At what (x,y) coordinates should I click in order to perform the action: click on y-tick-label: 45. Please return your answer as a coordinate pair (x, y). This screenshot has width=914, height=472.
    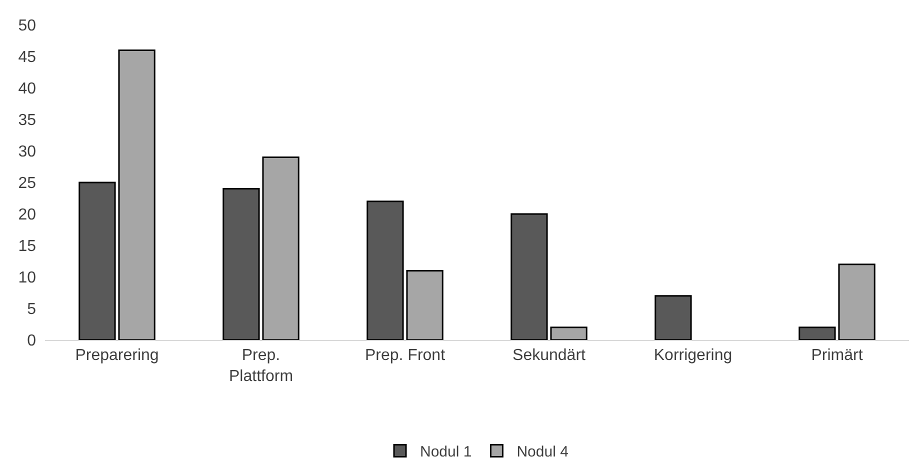
    Looking at the image, I should click on (27, 57).